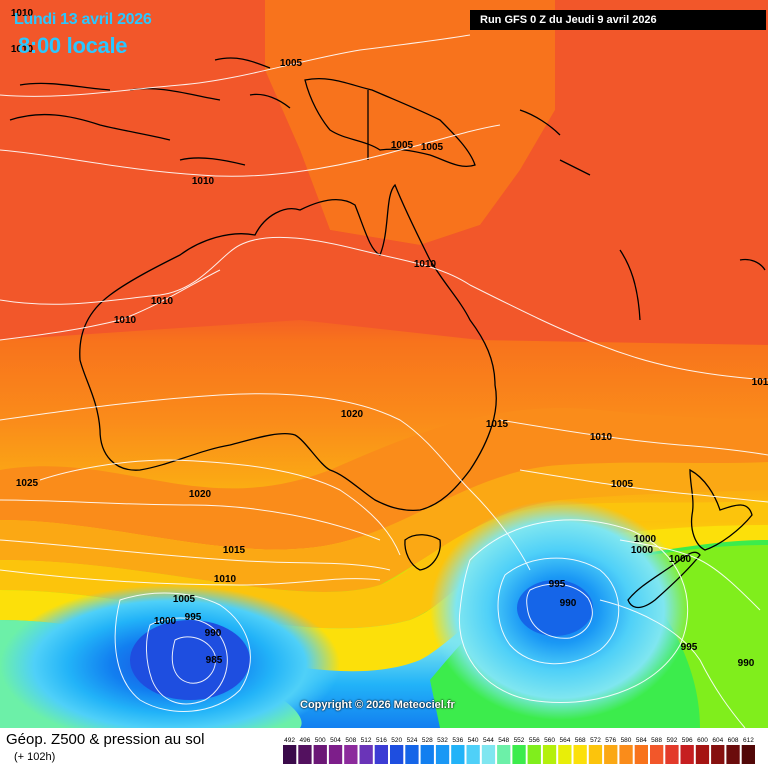 This screenshot has width=768, height=768. What do you see at coordinates (289, 740) in the screenshot?
I see `scale-label: 492` at bounding box center [289, 740].